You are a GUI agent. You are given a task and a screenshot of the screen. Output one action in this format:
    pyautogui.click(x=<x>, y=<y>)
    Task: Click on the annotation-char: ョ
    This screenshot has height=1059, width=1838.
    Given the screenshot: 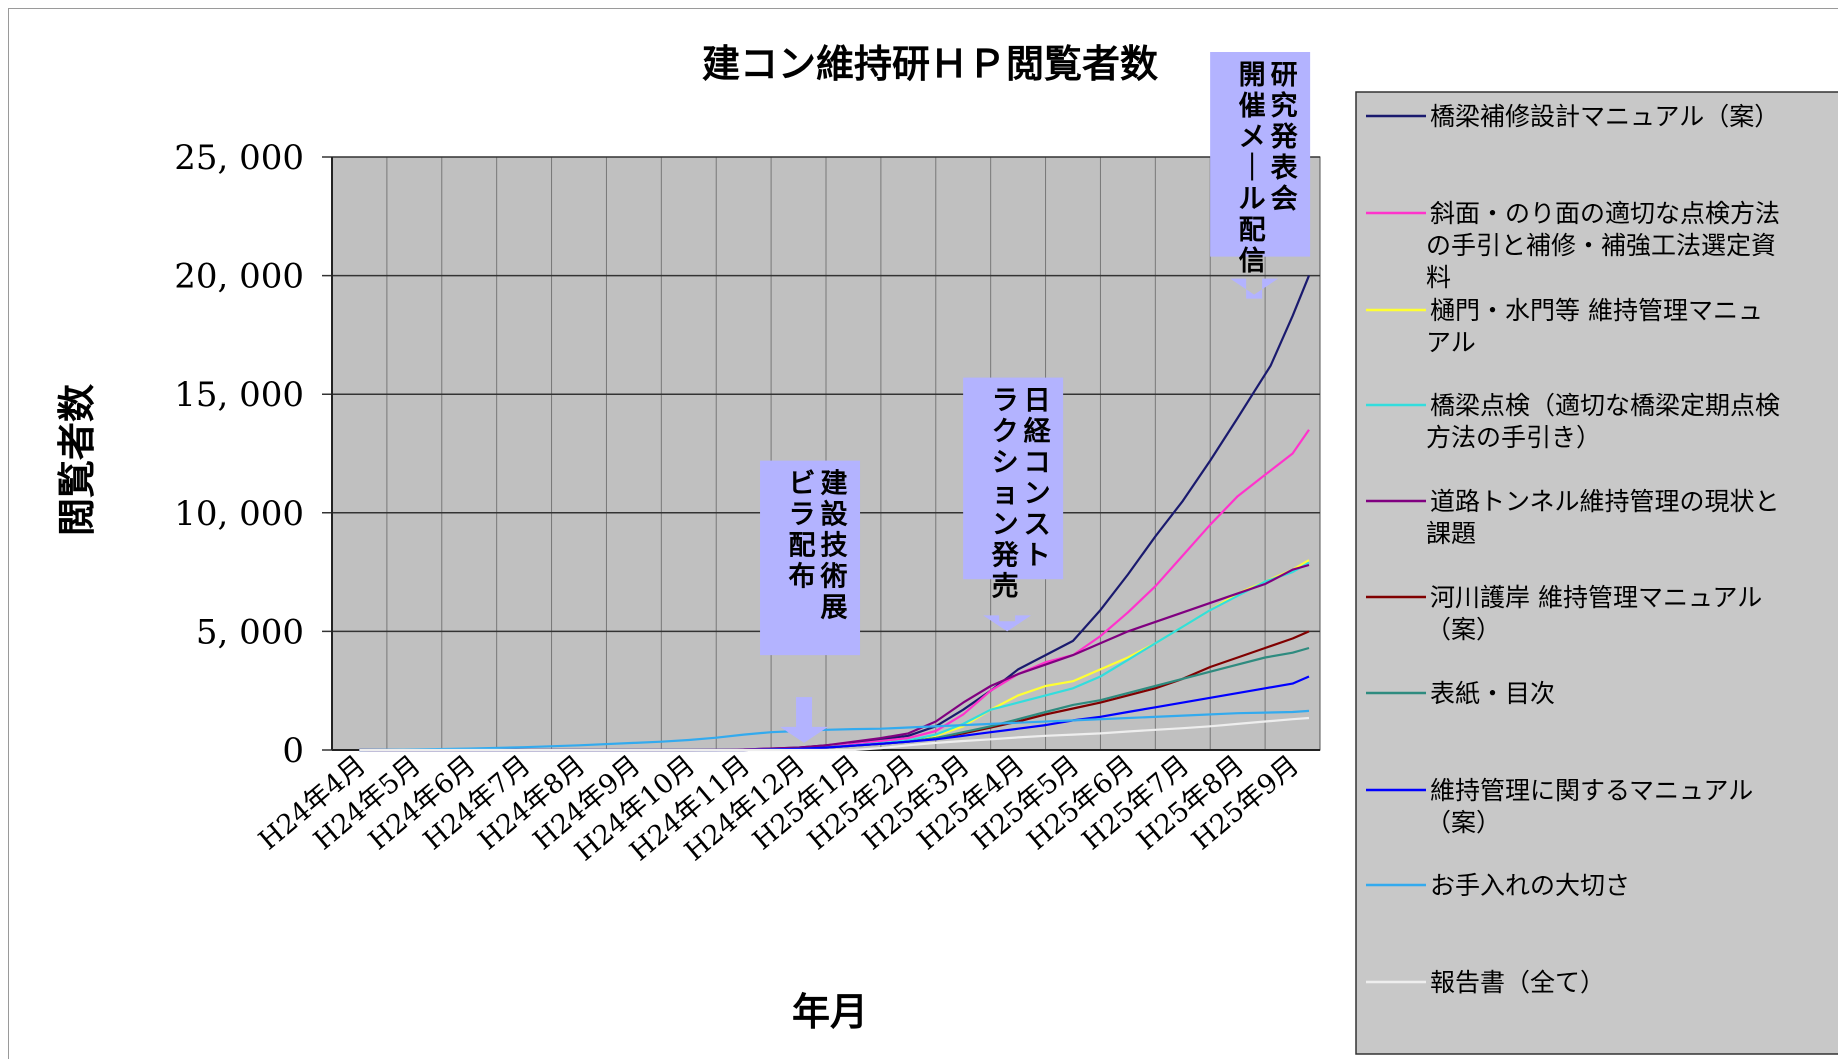 What is the action you would take?
    pyautogui.click(x=1005, y=494)
    